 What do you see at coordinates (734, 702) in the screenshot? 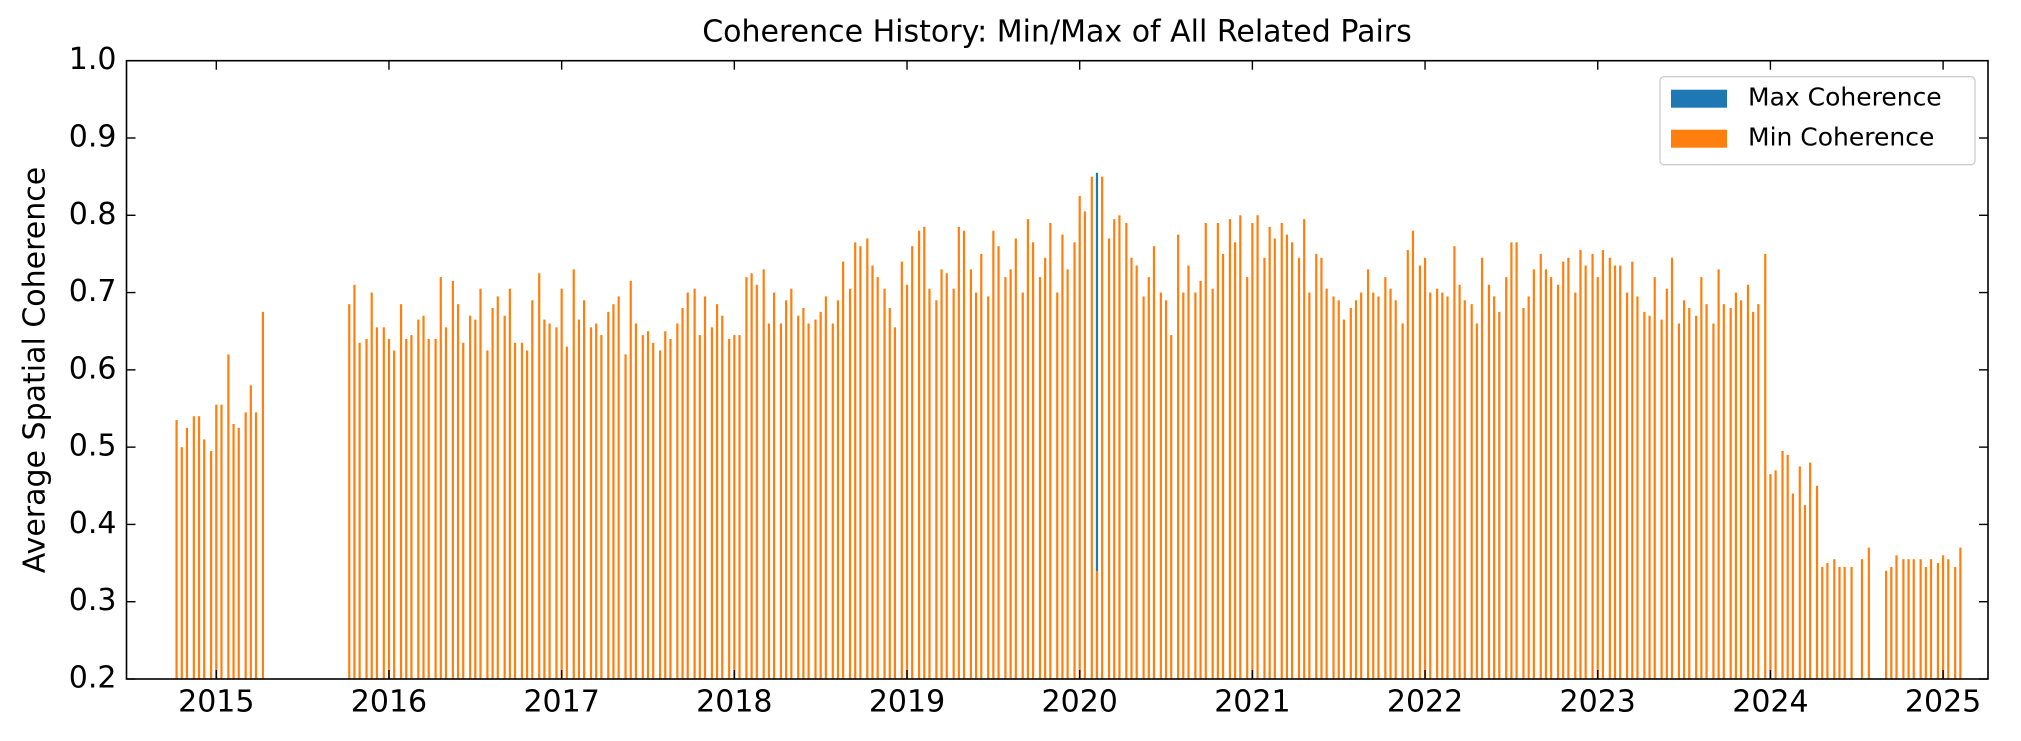
I see `x-tick-label: 2018` at bounding box center [734, 702].